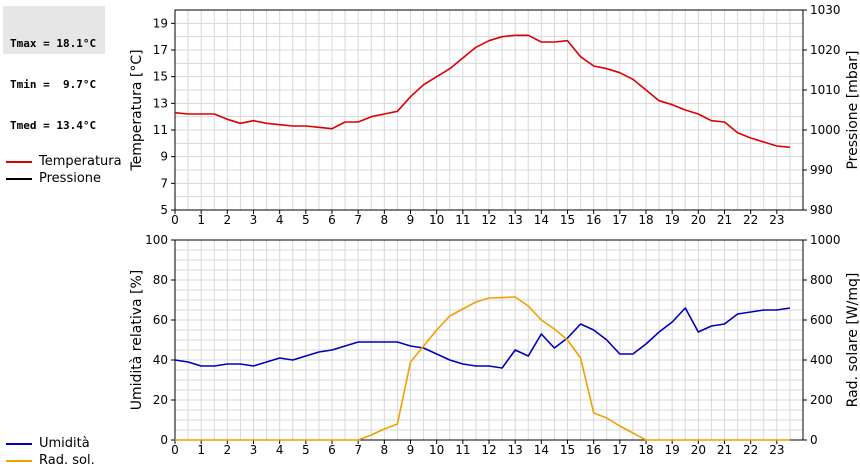 This screenshot has height=469, width=860. What do you see at coordinates (776, 450) in the screenshot?
I see `panel2-x-tick-label: 23` at bounding box center [776, 450].